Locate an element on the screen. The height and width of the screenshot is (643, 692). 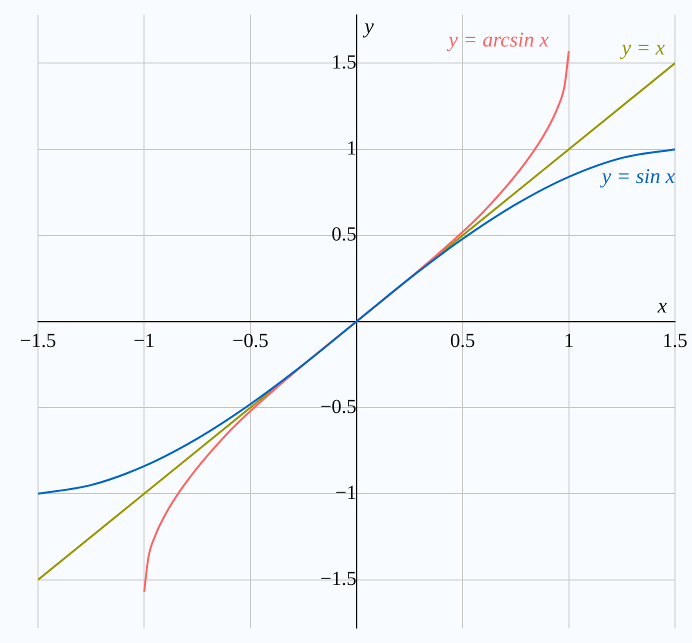
y-tick-label: −0.5 is located at coordinates (338, 407).